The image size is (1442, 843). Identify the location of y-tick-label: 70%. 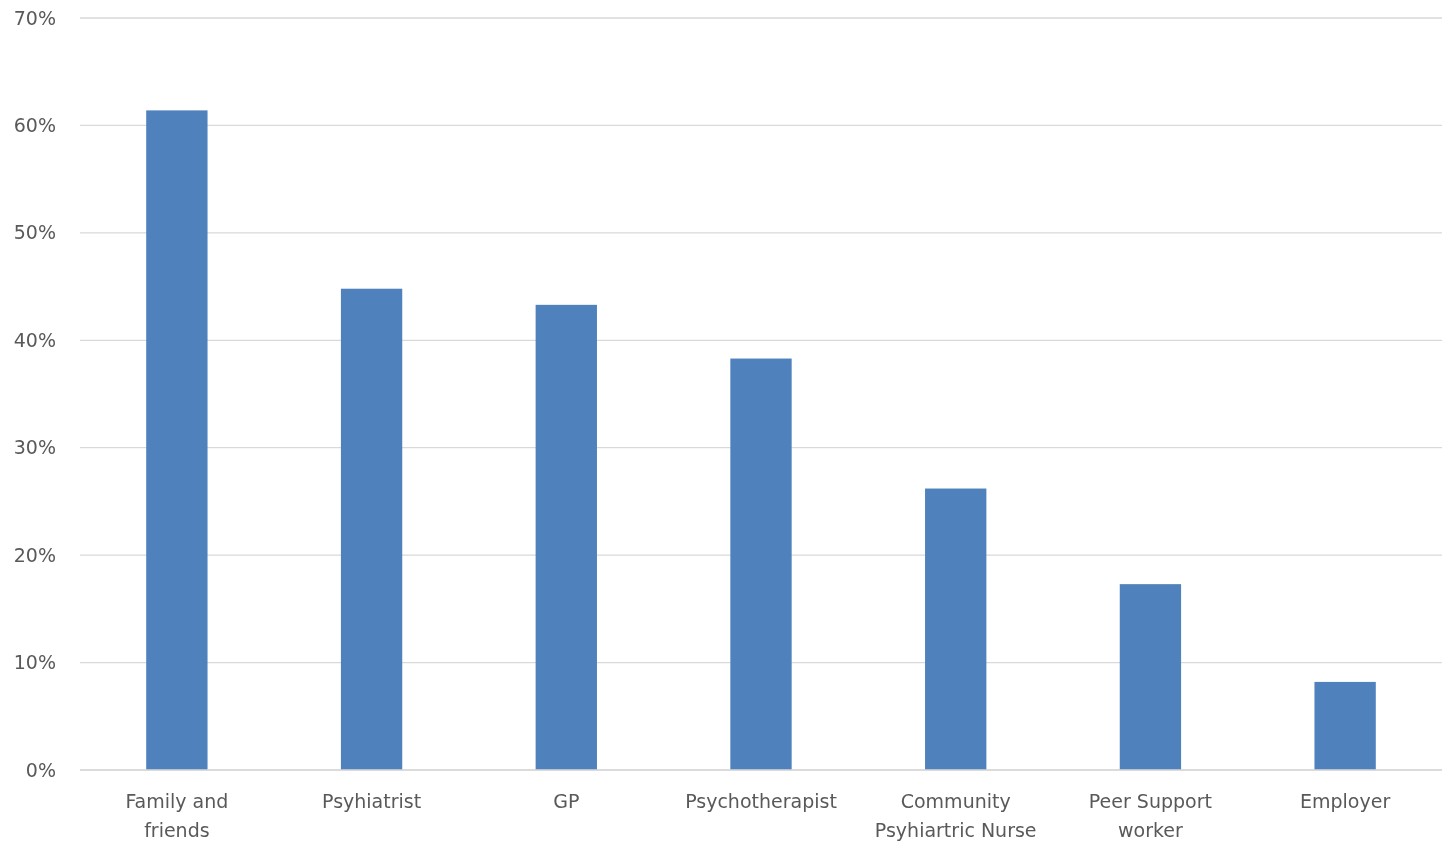
(34, 17).